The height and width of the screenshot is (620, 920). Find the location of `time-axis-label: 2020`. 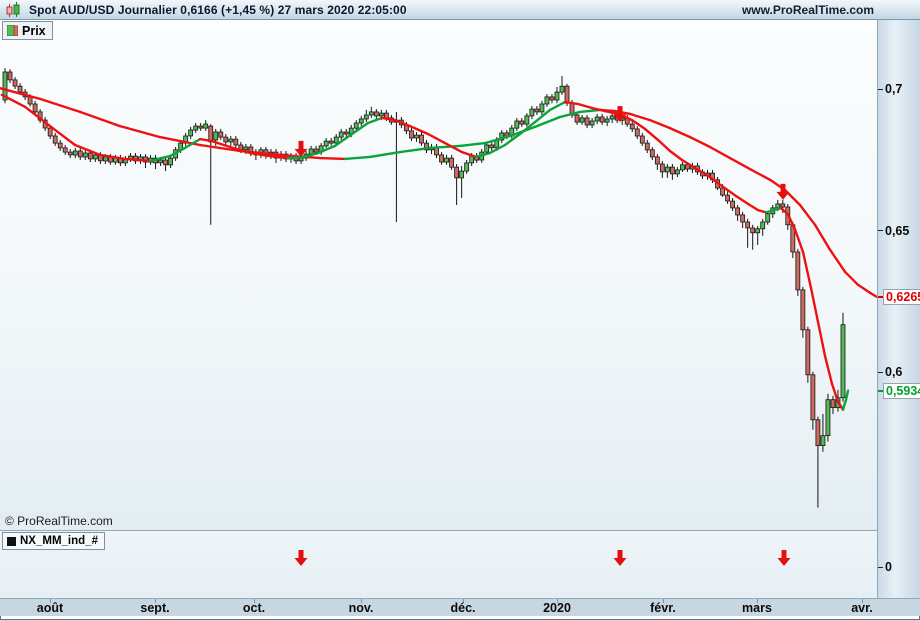

time-axis-label: 2020 is located at coordinates (557, 608).